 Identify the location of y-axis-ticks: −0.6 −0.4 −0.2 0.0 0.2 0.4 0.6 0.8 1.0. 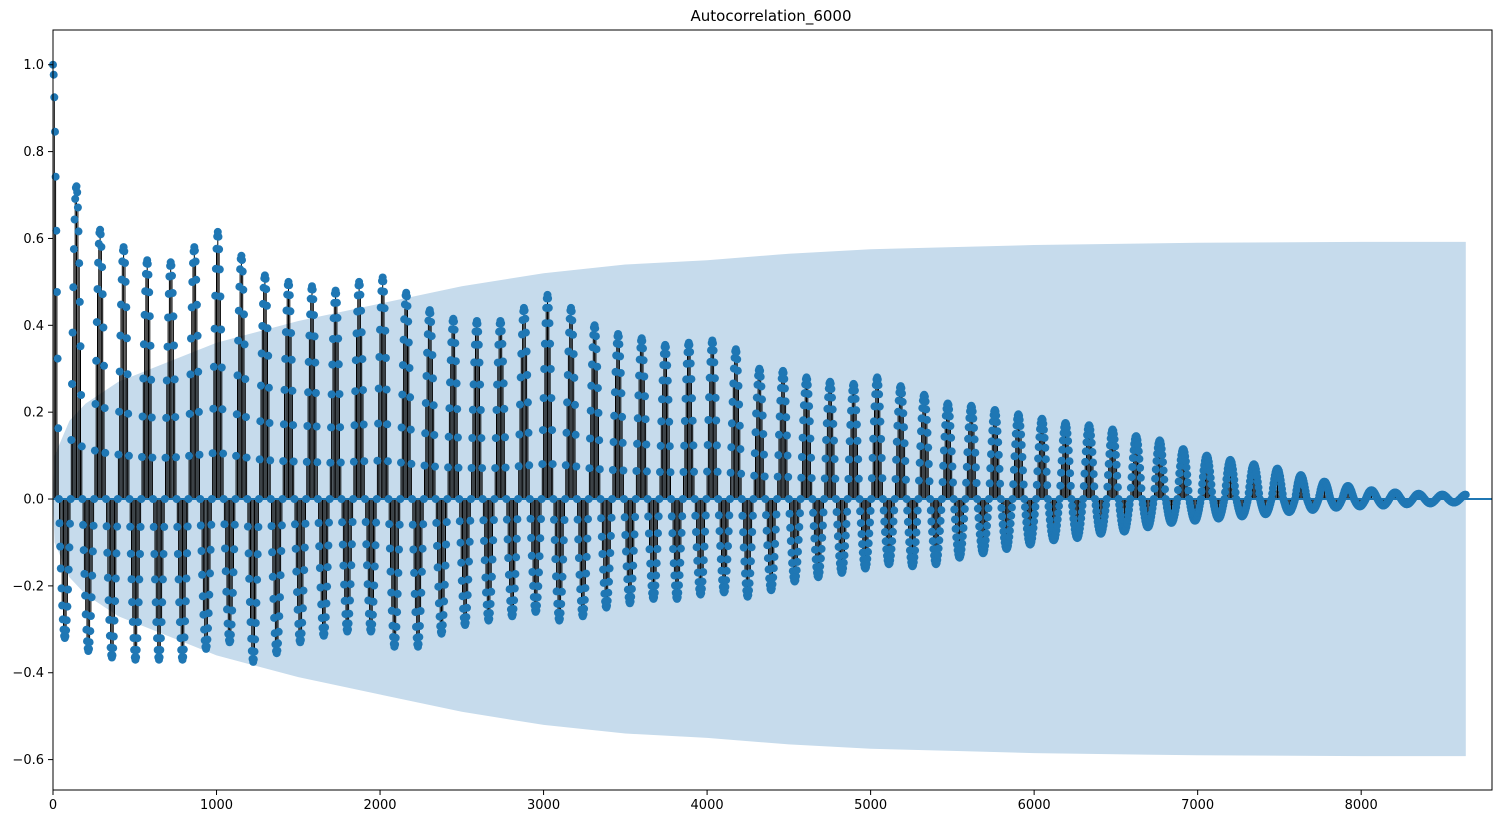
(32, 413).